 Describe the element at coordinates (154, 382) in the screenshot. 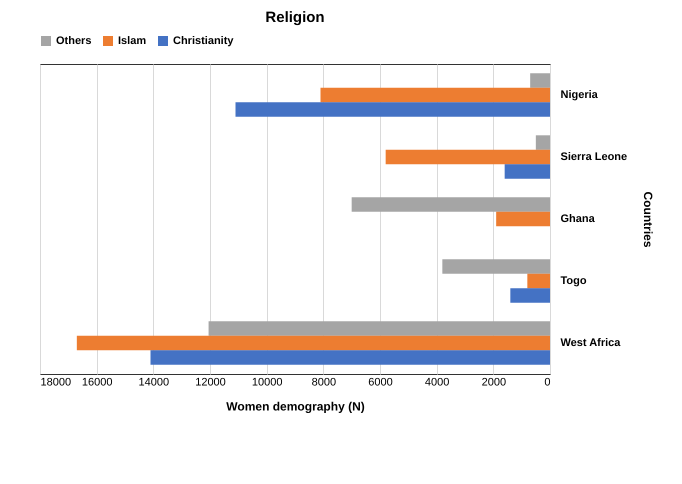

I see `x-tick-label: 14000` at that location.